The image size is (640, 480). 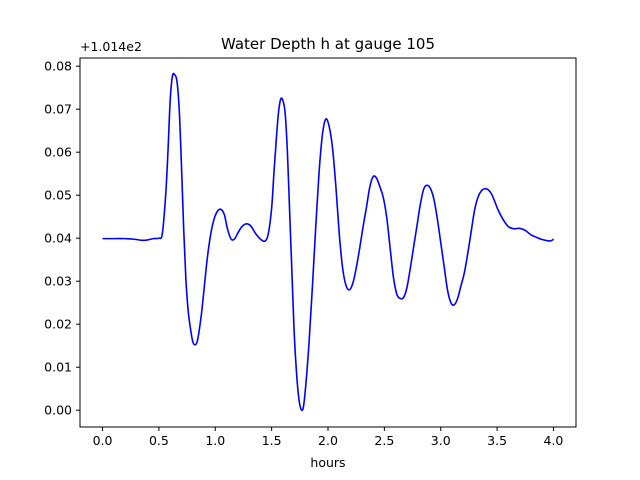 What do you see at coordinates (58, 195) in the screenshot?
I see `y-tick-label: 0.05` at bounding box center [58, 195].